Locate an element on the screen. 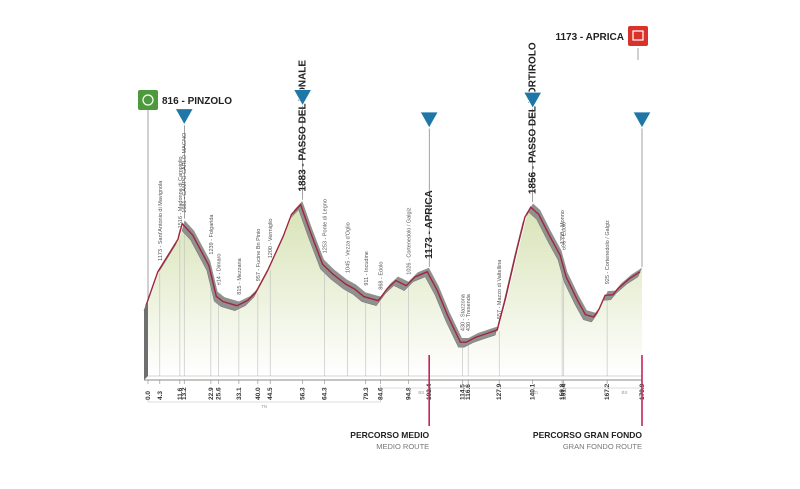  route-sub: MEDIO ROUTE is located at coordinates (402, 446).